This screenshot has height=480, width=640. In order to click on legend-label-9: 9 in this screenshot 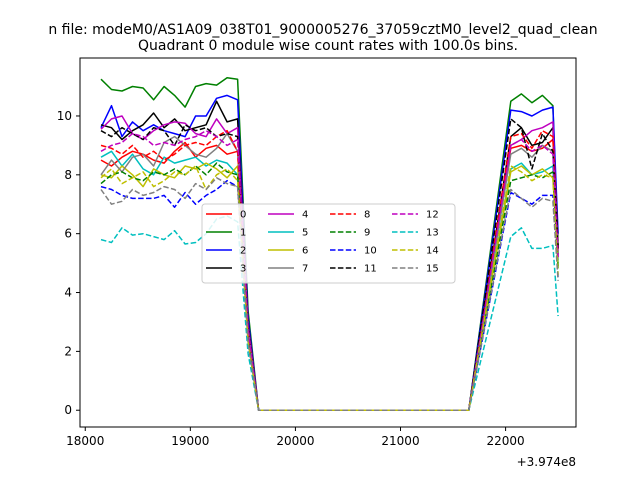, I will do `click(367, 233)`.